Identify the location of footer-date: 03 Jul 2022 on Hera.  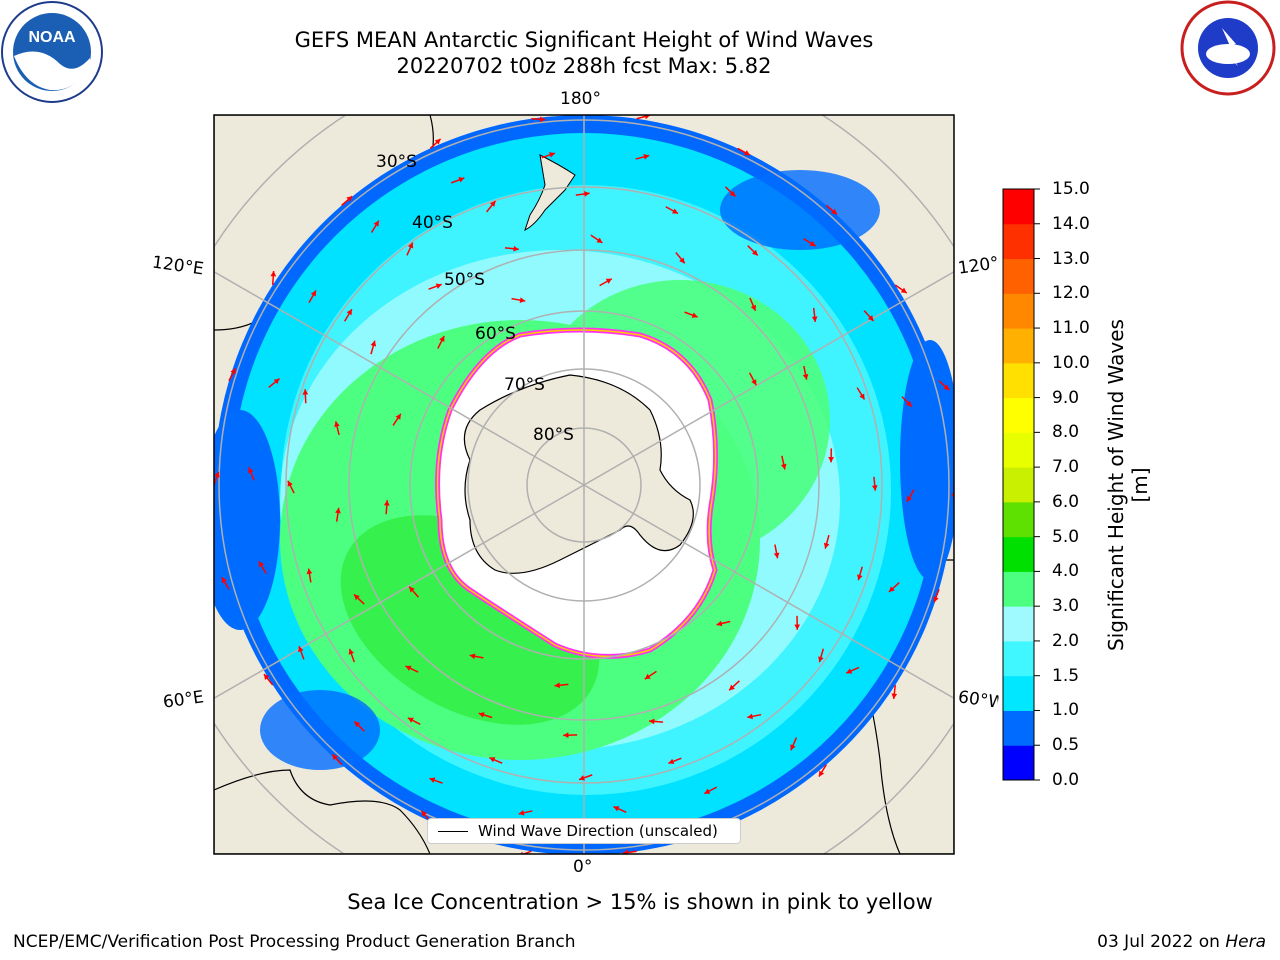
(1181, 942).